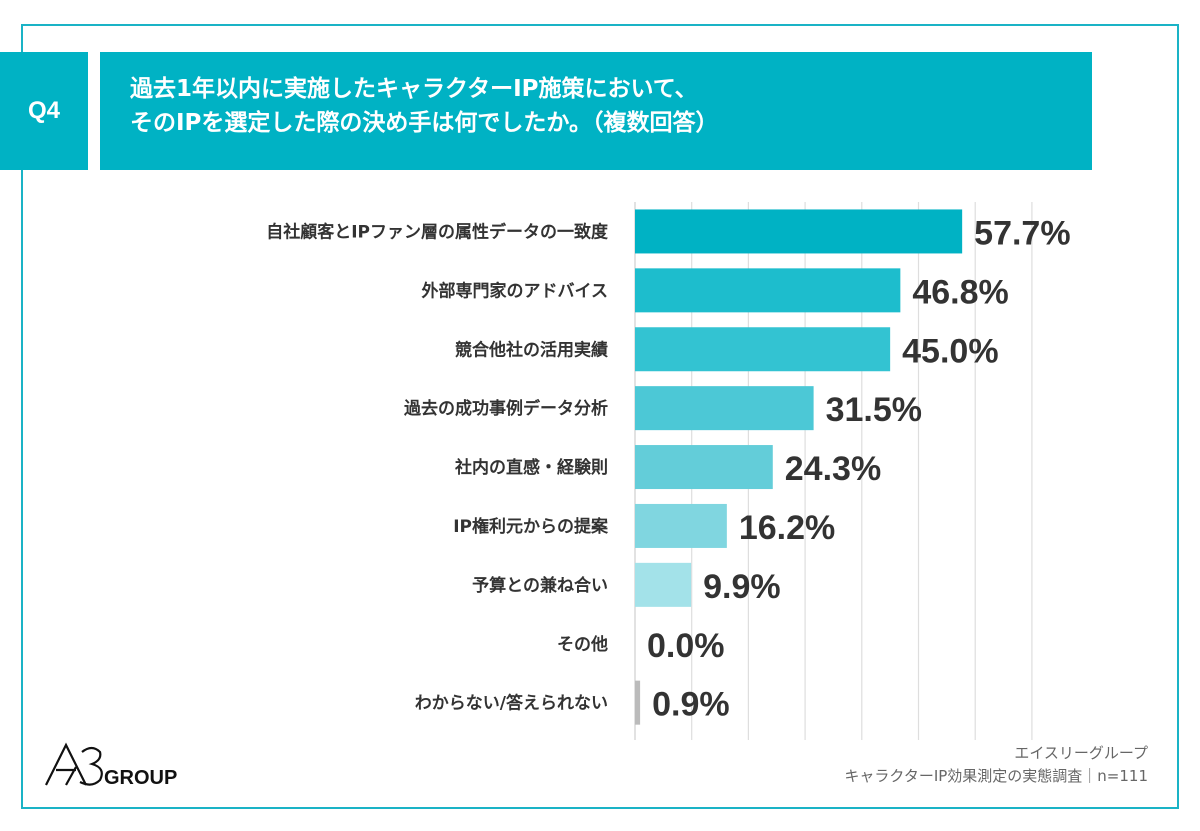  Describe the element at coordinates (540, 585) in the screenshot. I see `category-label: 予算との兼ね合い` at that location.